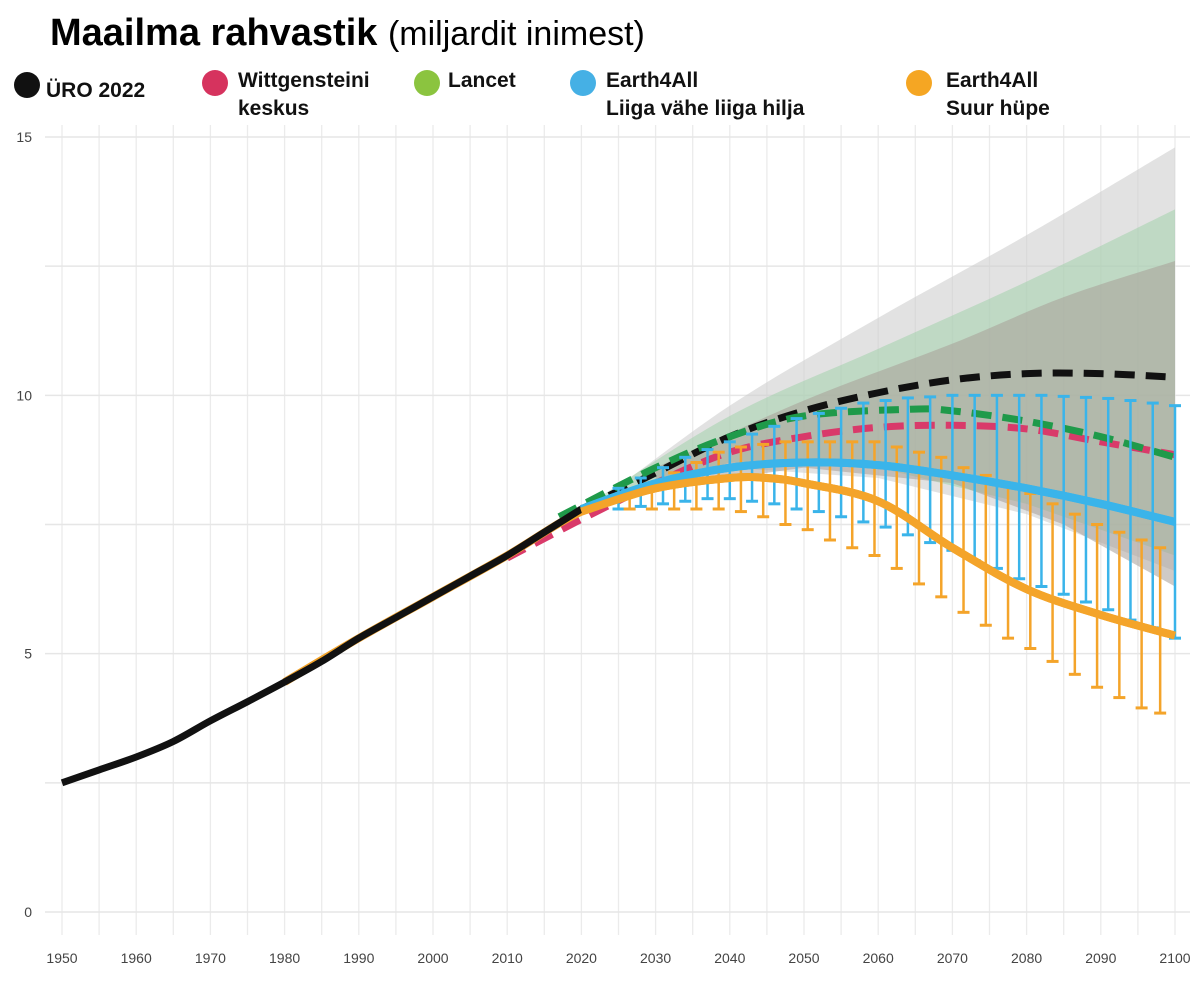 The width and height of the screenshot is (1200, 987). Describe the element at coordinates (803, 958) in the screenshot. I see `x-tick-label: 2050` at that location.